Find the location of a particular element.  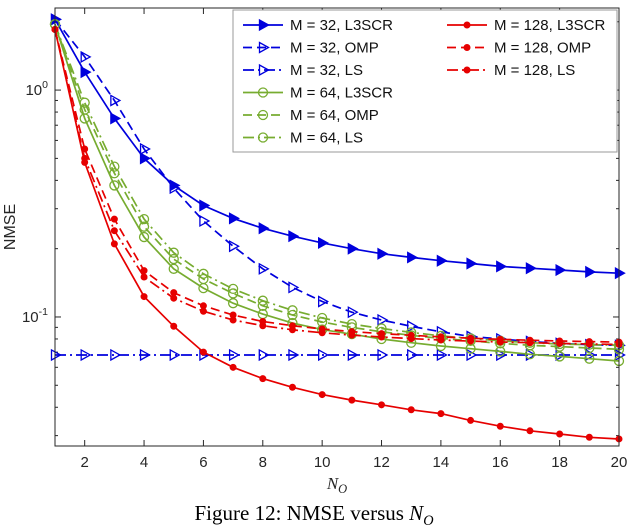

legend-item: M = 64, OMP is located at coordinates (311, 115).